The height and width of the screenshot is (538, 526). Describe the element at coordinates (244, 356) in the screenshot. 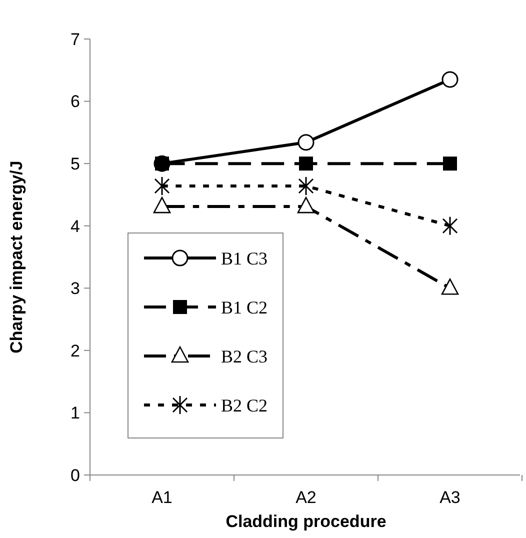

I see `legend-label: B2 C3` at that location.